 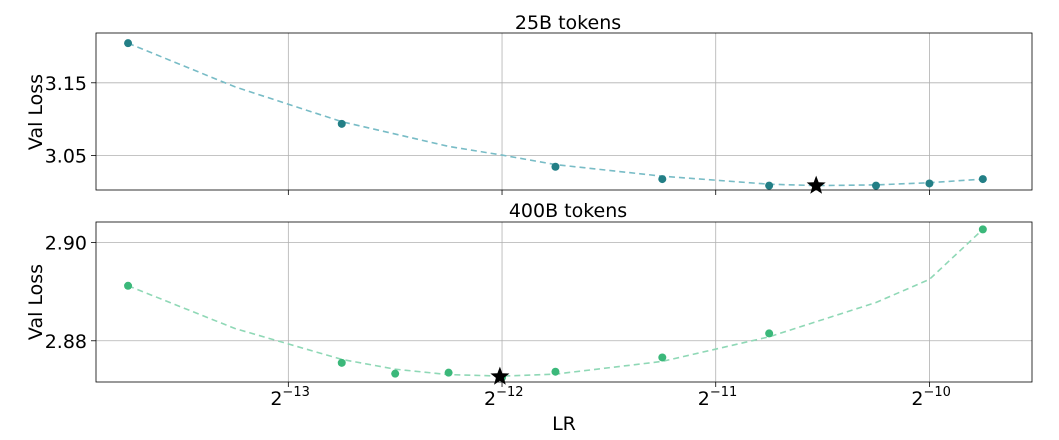 What do you see at coordinates (66, 244) in the screenshot?
I see `y-tick-label-400b: 2.90` at bounding box center [66, 244].